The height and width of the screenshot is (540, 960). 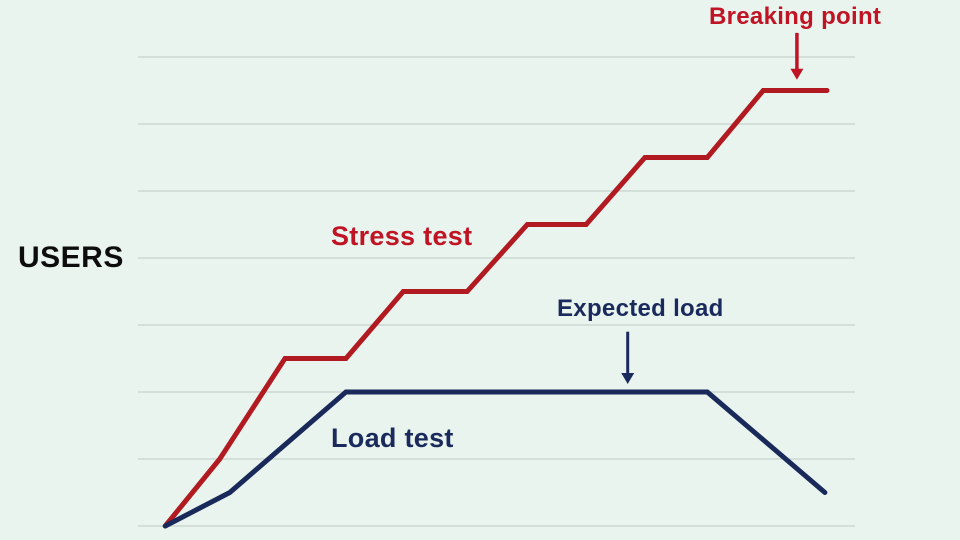 I want to click on expected-load-annotation: Expected load, so click(x=640, y=308).